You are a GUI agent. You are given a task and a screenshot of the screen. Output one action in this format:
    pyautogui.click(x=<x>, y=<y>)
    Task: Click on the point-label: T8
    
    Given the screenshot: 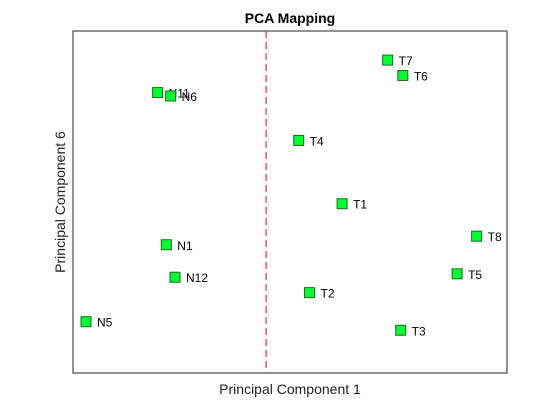 What is the action you would take?
    pyautogui.click(x=495, y=237)
    